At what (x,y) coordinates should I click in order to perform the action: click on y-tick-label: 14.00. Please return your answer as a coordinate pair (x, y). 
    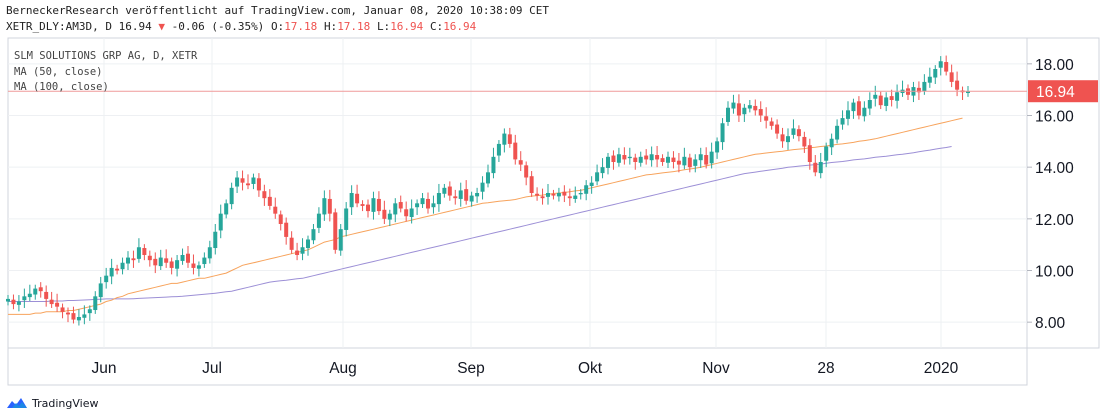
    Looking at the image, I should click on (1054, 168).